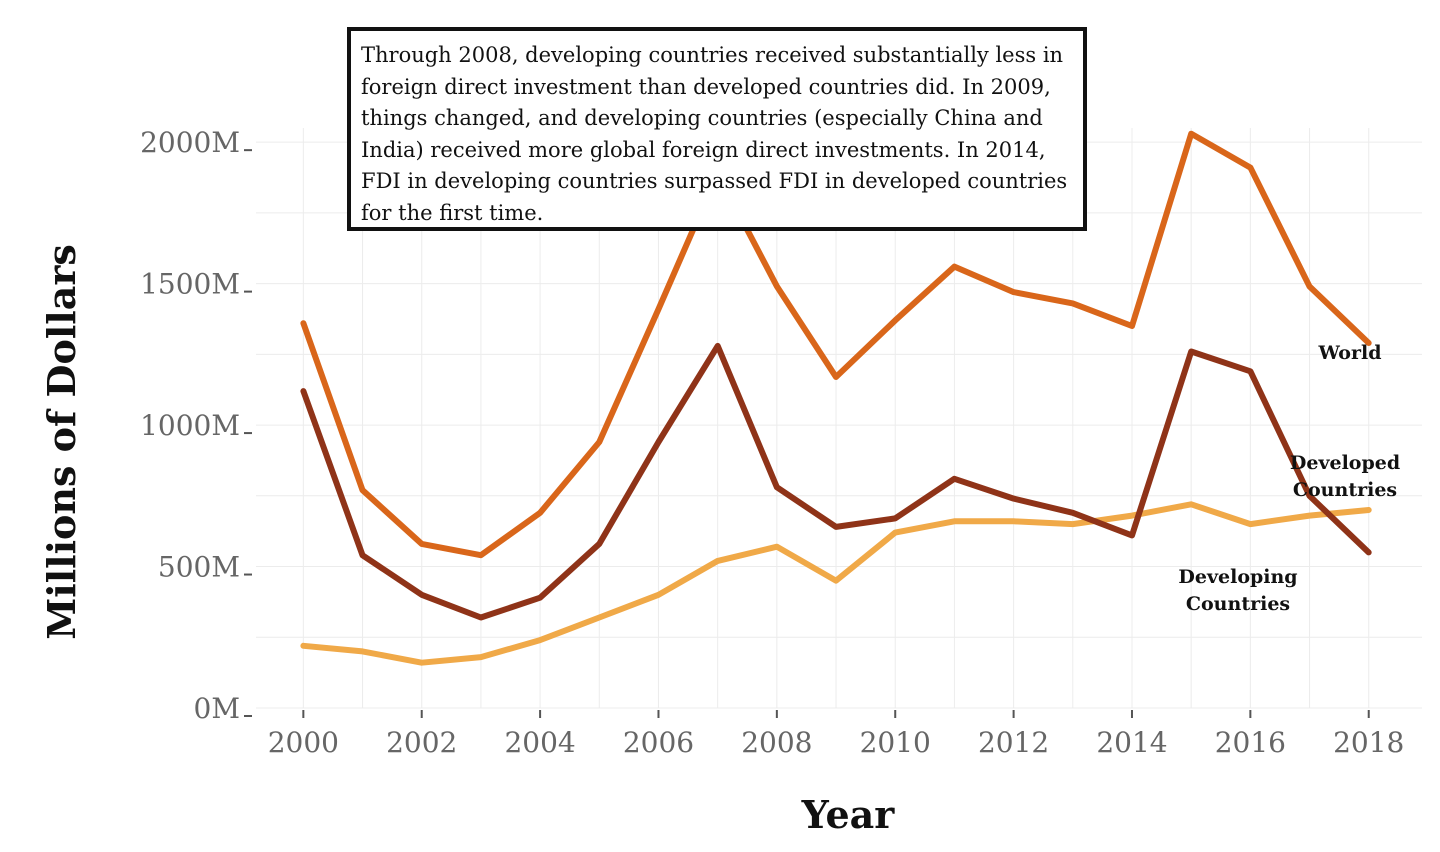 The height and width of the screenshot is (852, 1440). What do you see at coordinates (421, 742) in the screenshot?
I see `x-tick-label: 2002` at bounding box center [421, 742].